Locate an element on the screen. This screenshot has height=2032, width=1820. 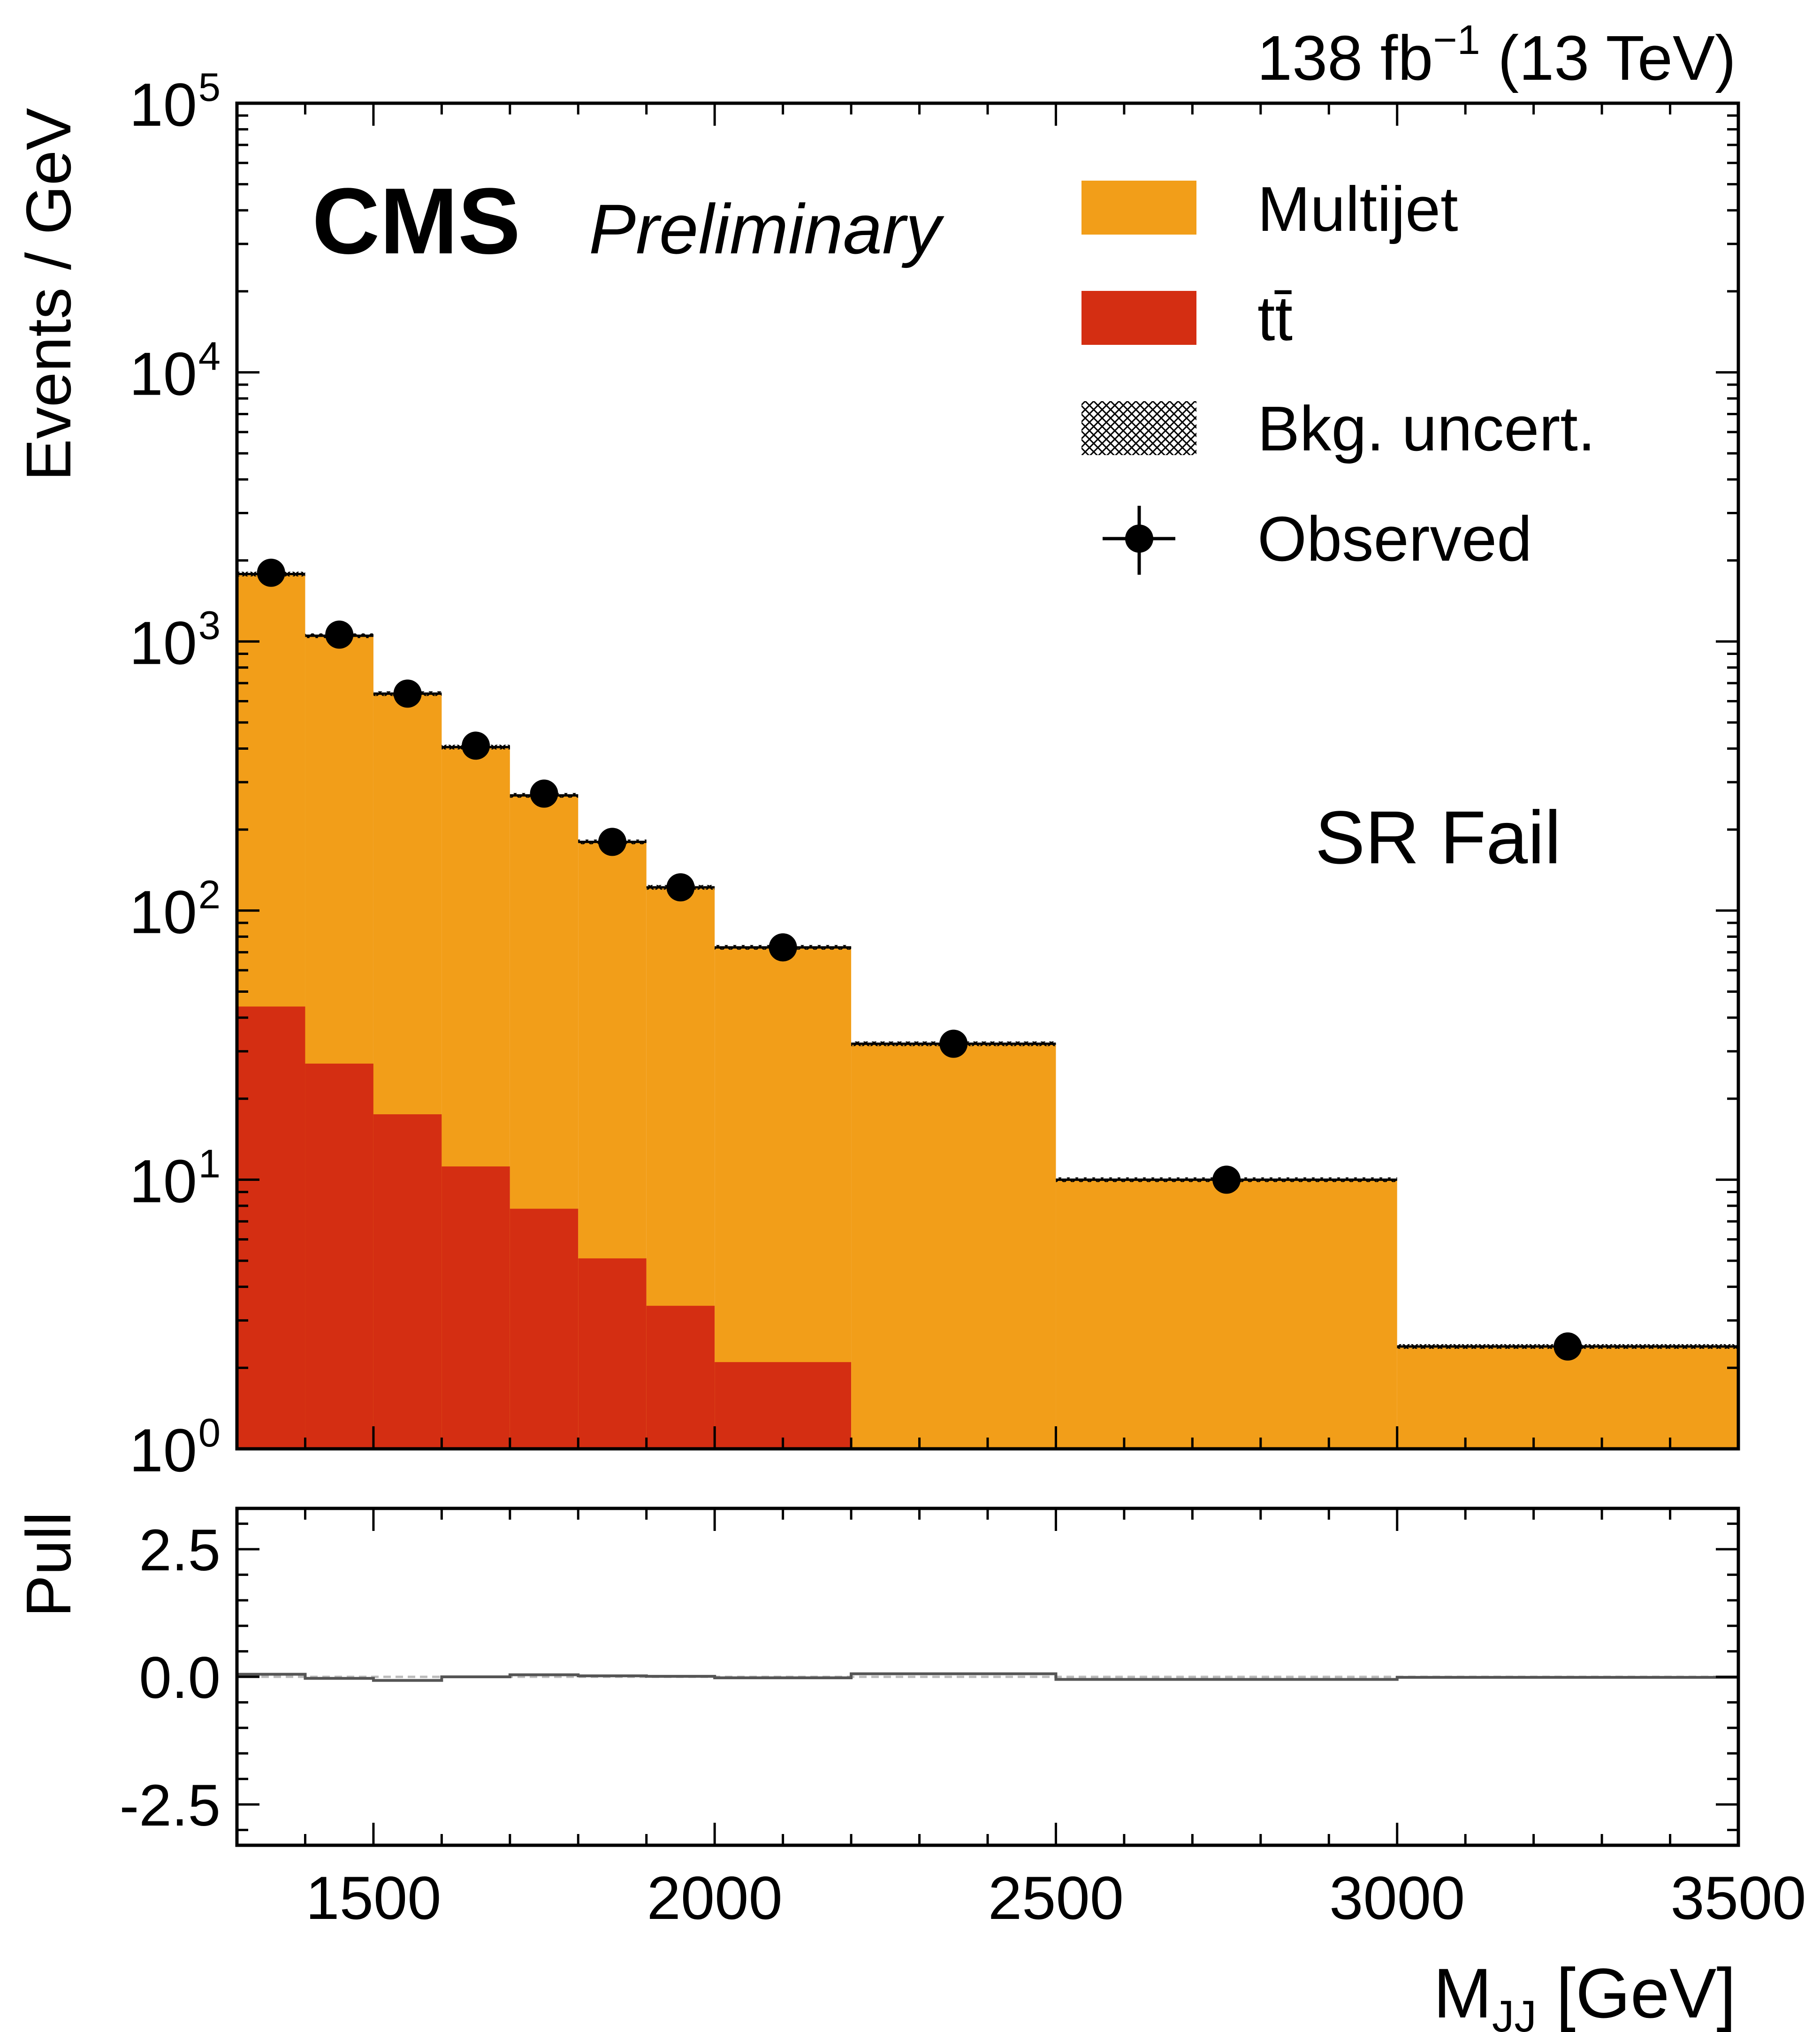
y-tick-exponent: 5 is located at coordinates (209, 87).